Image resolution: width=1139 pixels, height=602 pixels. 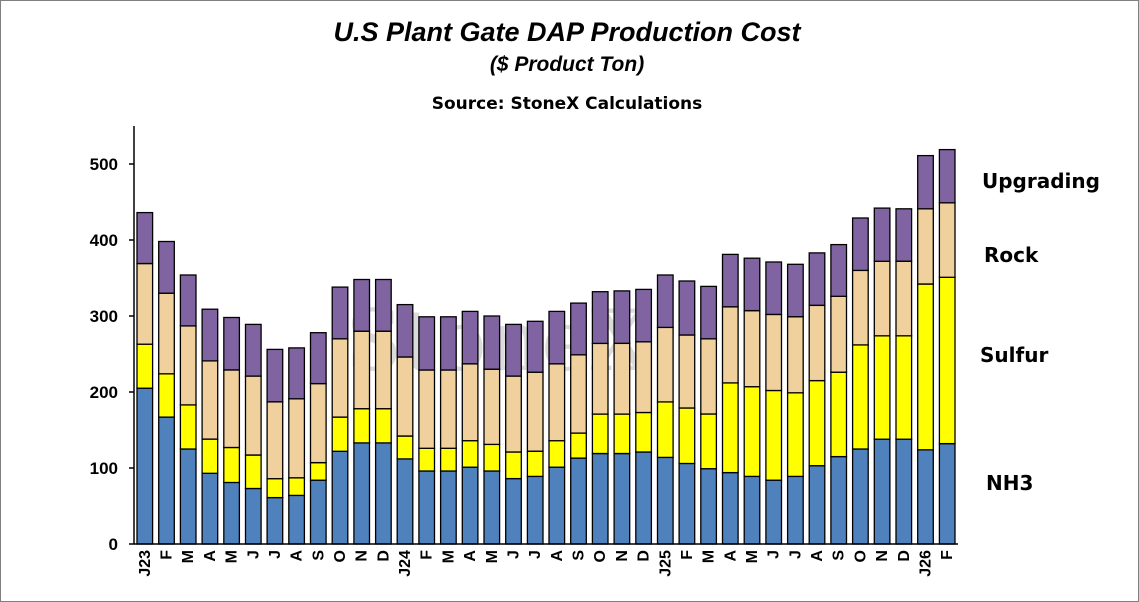 I want to click on x-tick-label-18: J, so click(x=535, y=554).